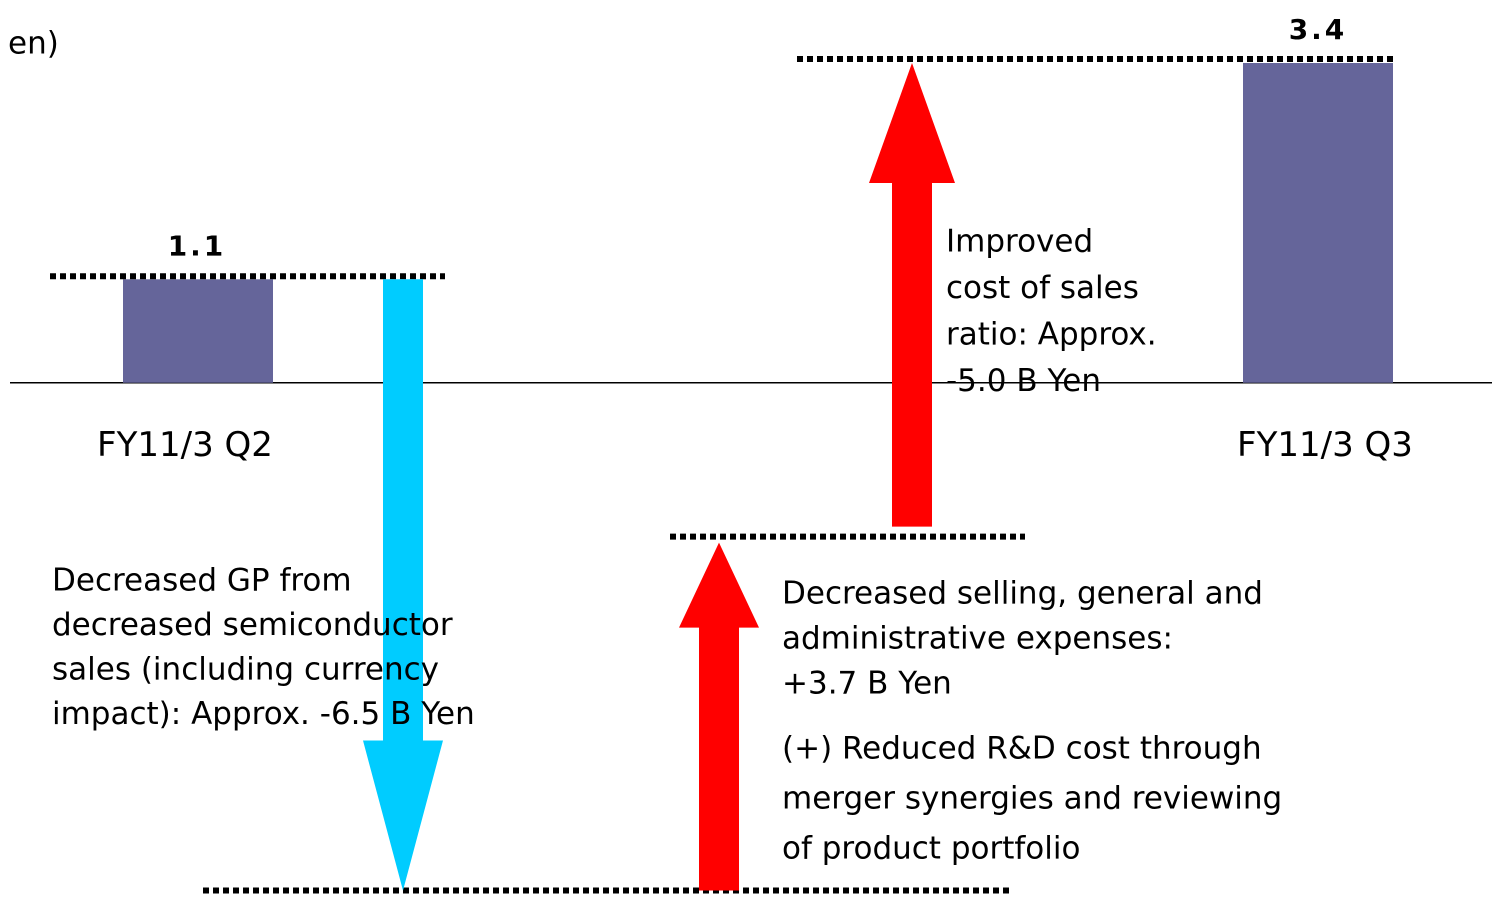  Describe the element at coordinates (977, 639) in the screenshot. I see `annotation: administrative expenses:` at that location.